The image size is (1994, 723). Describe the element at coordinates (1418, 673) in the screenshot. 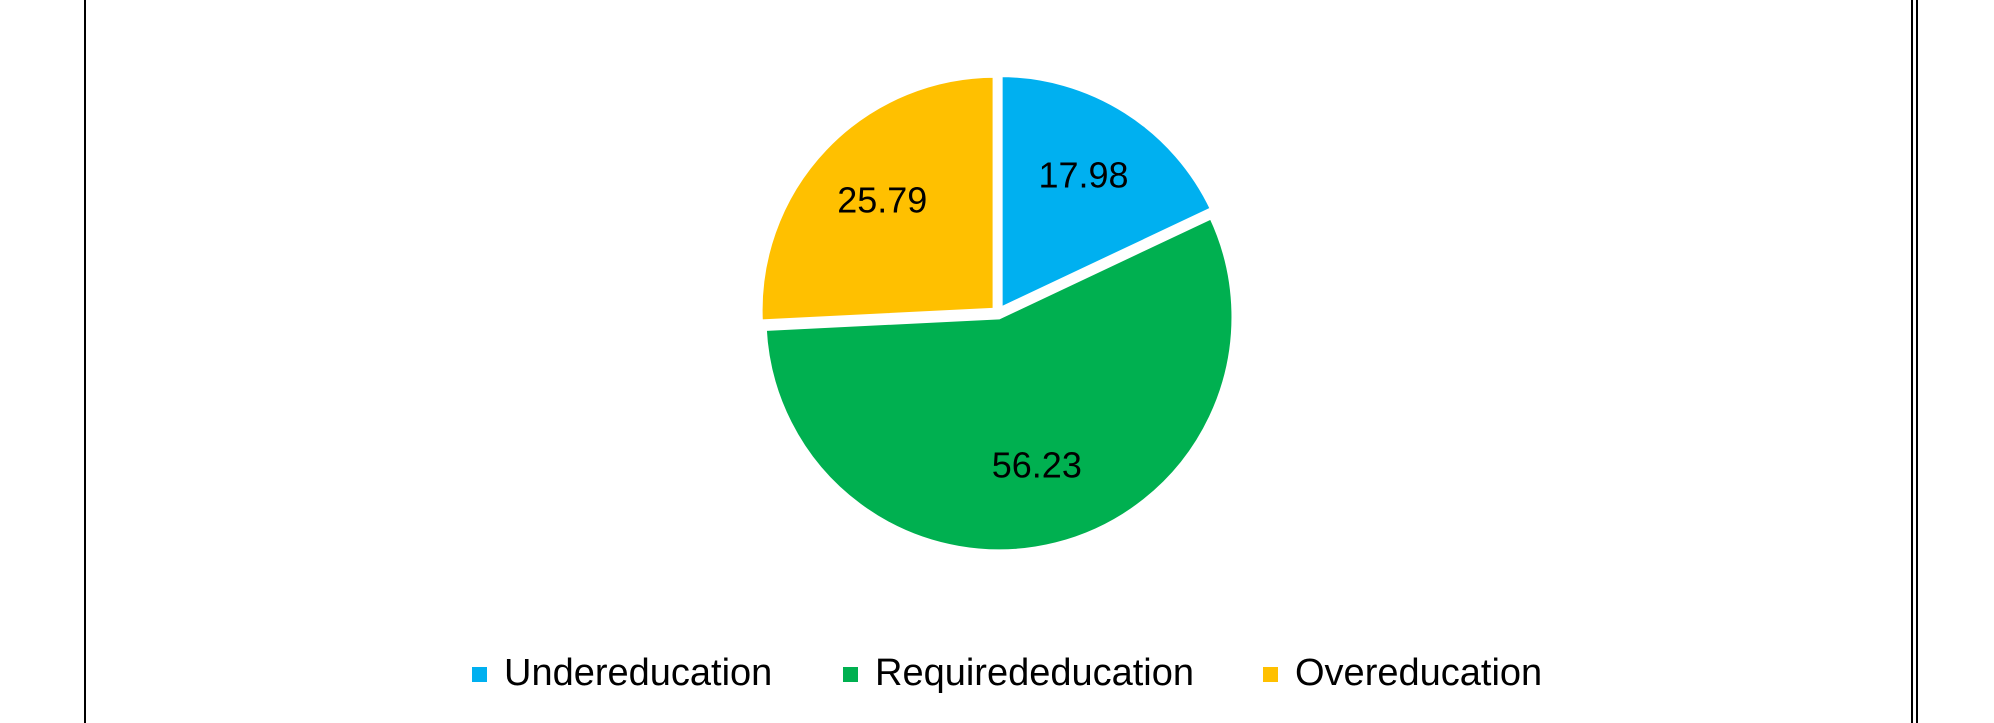

I see `legend-label: Overeducation` at that location.